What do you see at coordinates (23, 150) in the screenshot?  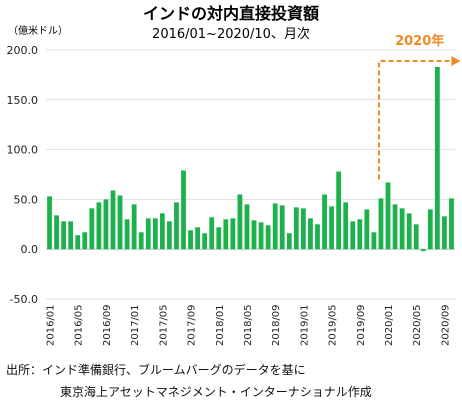 I see `y-tick-label: 100.0` at bounding box center [23, 150].